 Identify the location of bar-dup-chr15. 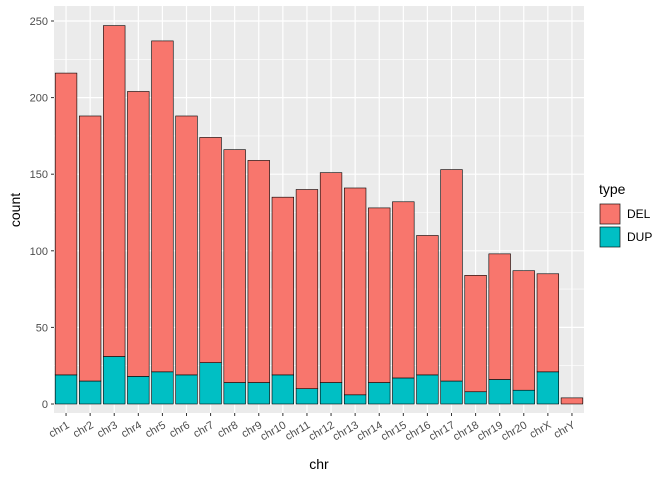
(403, 391).